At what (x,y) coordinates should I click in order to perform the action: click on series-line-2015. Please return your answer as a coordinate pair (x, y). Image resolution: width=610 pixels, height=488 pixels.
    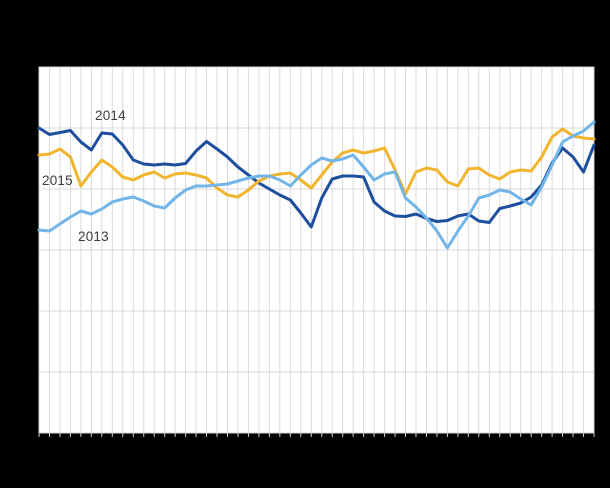
    Looking at the image, I should click on (316, 163).